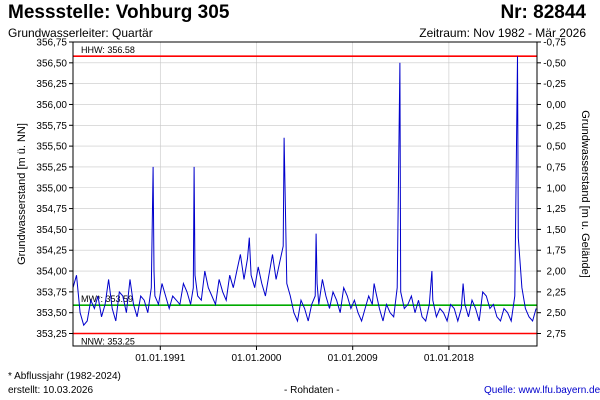 The height and width of the screenshot is (400, 600). What do you see at coordinates (51, 251) in the screenshot?
I see `y-tick-label: 354,25` at bounding box center [51, 251].